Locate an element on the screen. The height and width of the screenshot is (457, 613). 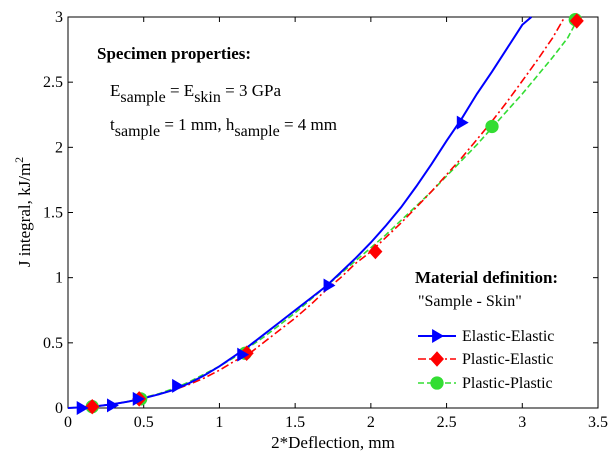
x-tick-label: 0 is located at coordinates (68, 422).